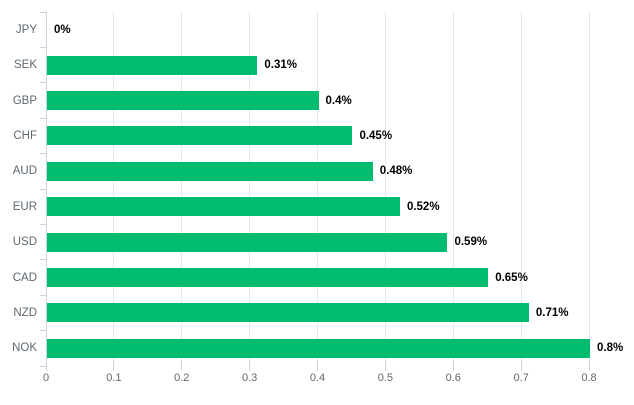 This screenshot has width=634, height=405. I want to click on category-label: AUD, so click(24, 171).